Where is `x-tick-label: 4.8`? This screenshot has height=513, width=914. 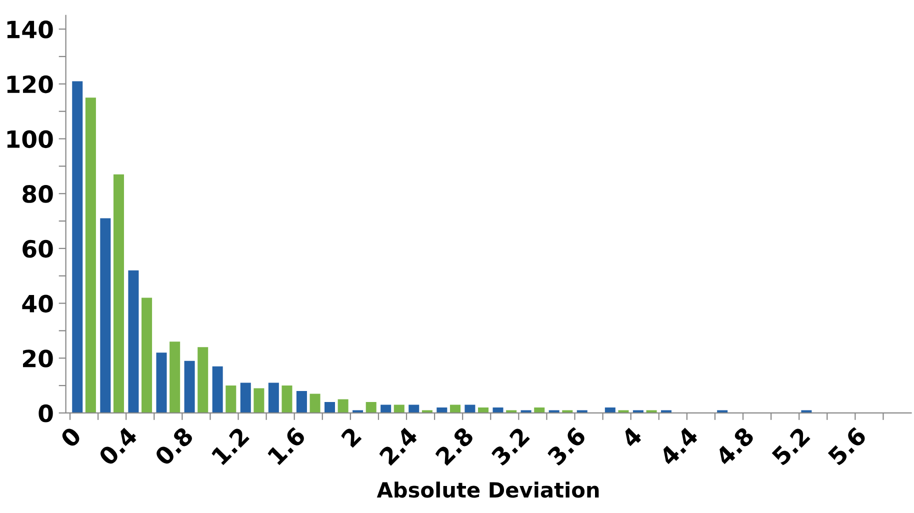 x-tick-label: 4.8 is located at coordinates (734, 446).